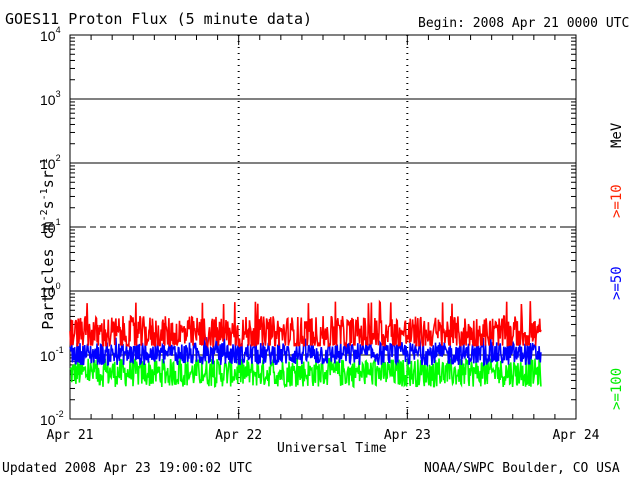  Describe the element at coordinates (50, 34) in the screenshot. I see `y-tick-label: 10⁴` at that location.